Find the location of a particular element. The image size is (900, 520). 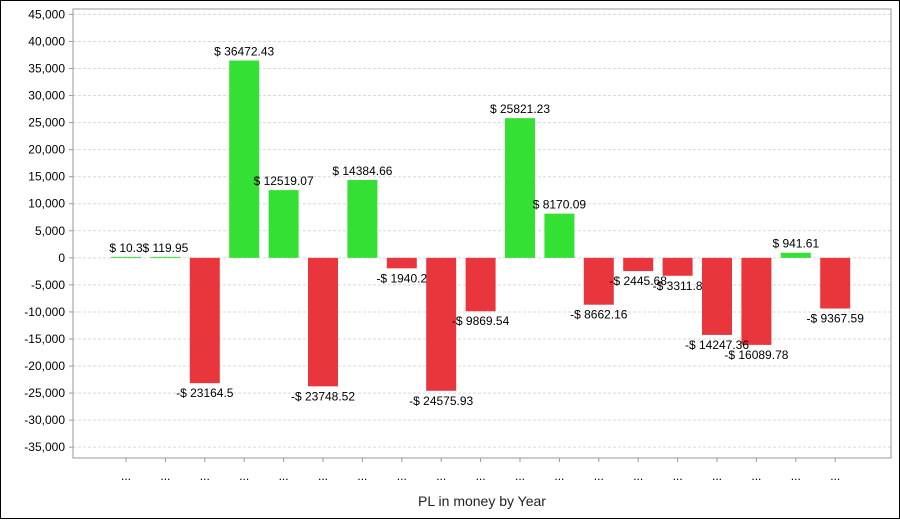

y-tick-label: 45,000 is located at coordinates (46, 14).